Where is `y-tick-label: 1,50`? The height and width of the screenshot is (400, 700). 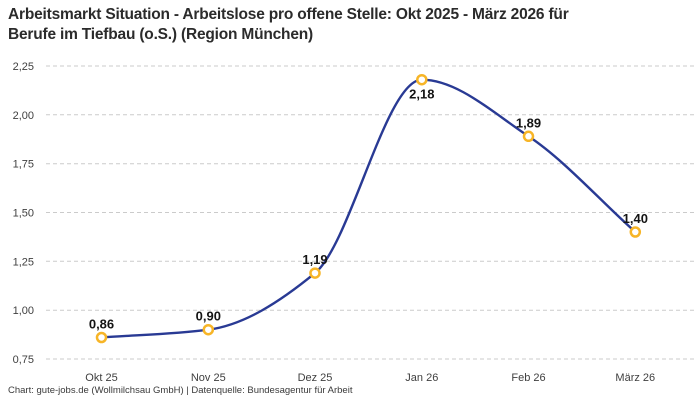
y-tick-label: 1,50 is located at coordinates (23, 214).